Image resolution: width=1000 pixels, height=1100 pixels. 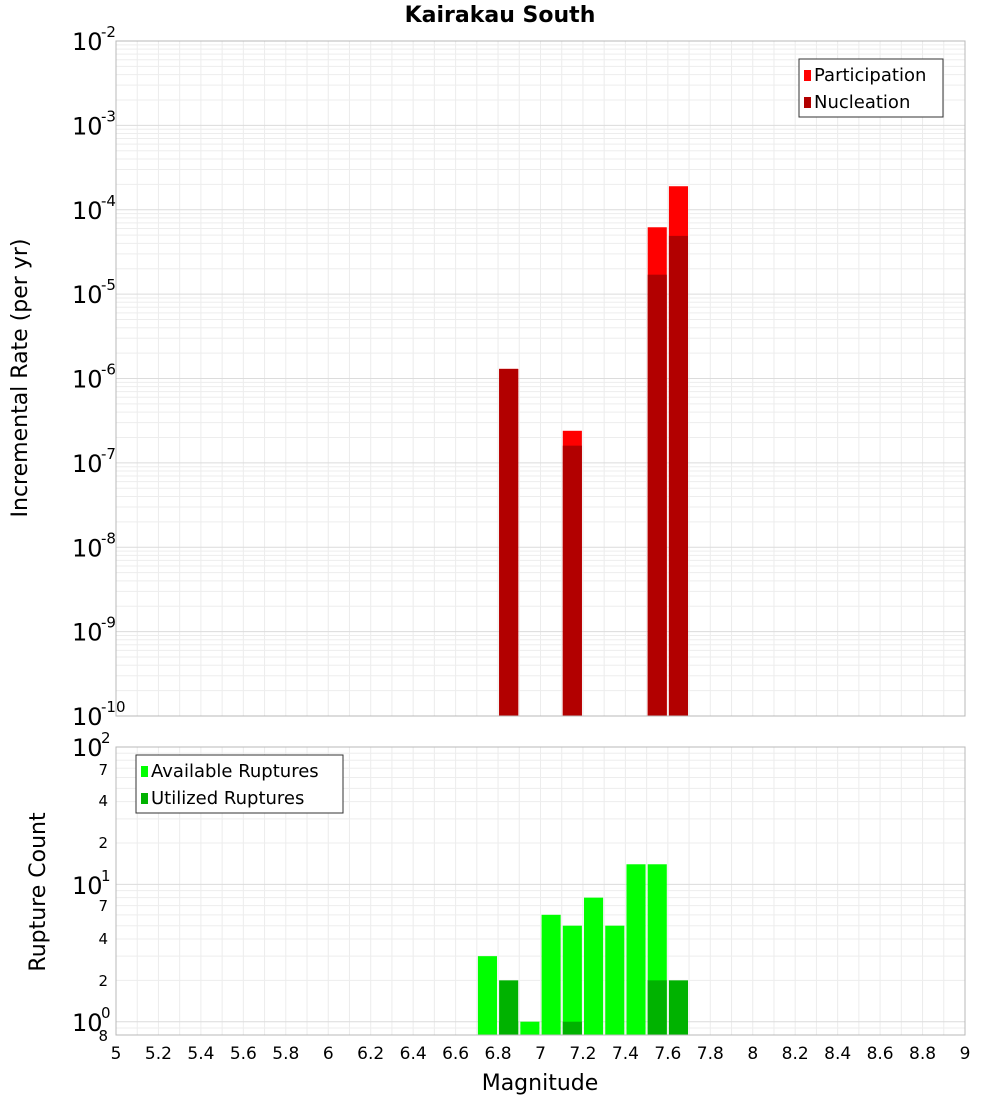 What do you see at coordinates (922, 1054) in the screenshot?
I see `x-tick-label: 8.8` at bounding box center [922, 1054].